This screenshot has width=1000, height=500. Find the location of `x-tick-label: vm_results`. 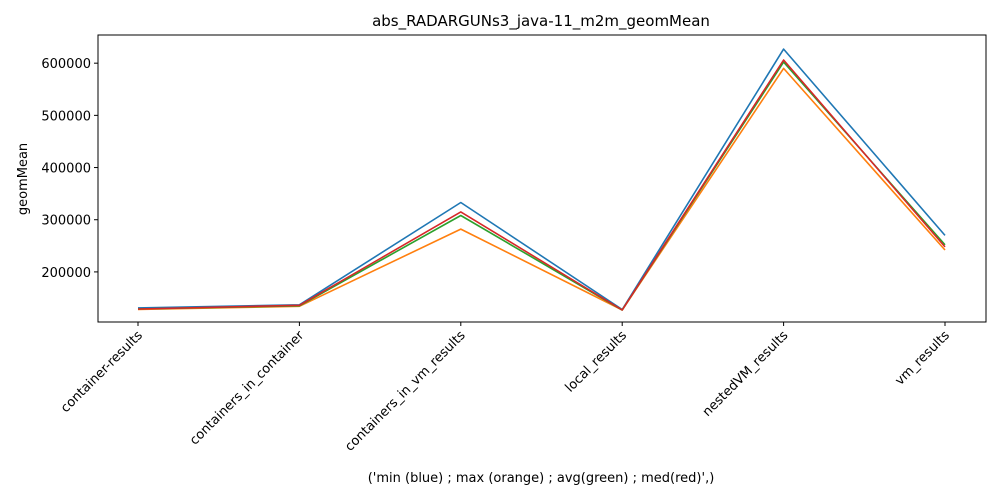

x-tick-label: vm_results is located at coordinates (922, 358).